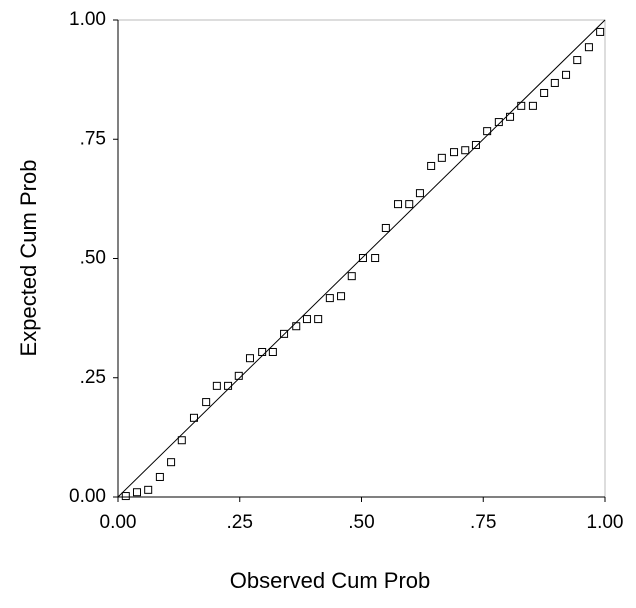  I want to click on y-axis-label: Expected Cum Prob, so click(28, 258).